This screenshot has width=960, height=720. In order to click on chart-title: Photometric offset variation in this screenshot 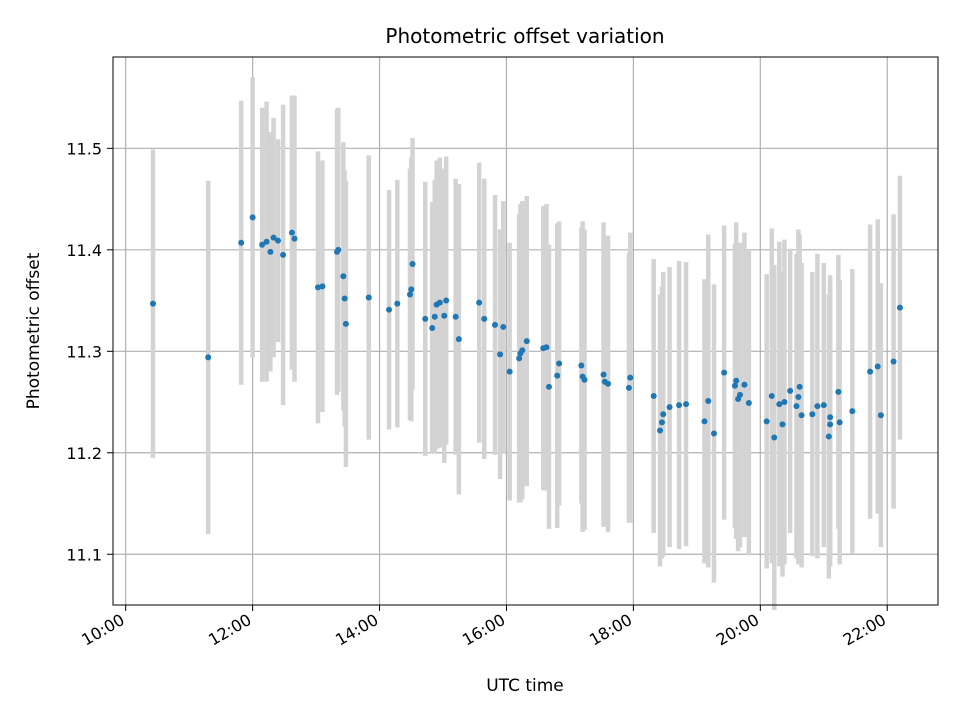, I will do `click(524, 36)`.